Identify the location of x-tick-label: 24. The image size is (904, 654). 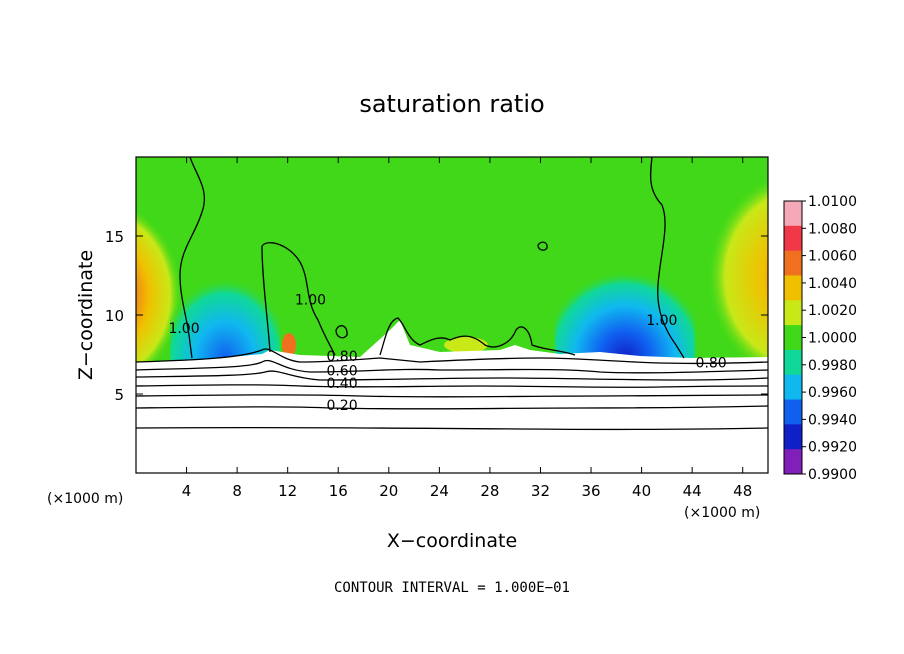
(439, 491).